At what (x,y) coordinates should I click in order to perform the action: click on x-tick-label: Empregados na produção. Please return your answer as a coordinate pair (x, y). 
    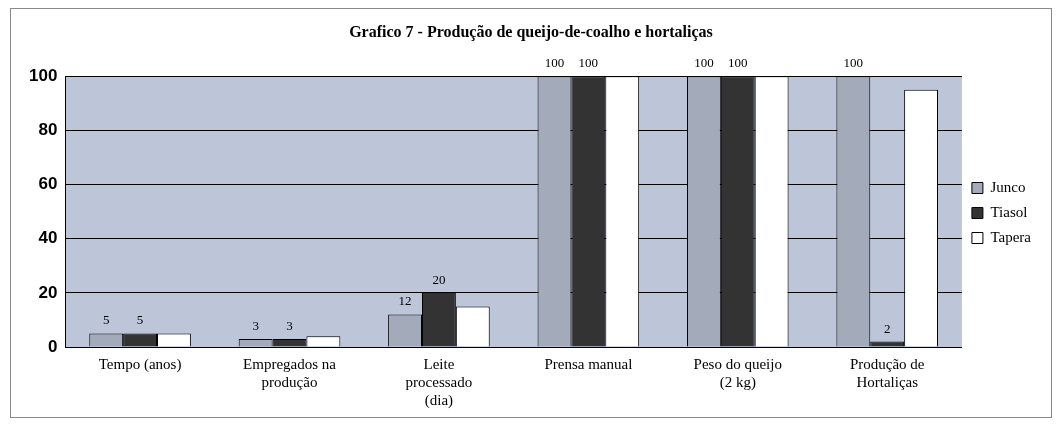
    Looking at the image, I should click on (290, 372).